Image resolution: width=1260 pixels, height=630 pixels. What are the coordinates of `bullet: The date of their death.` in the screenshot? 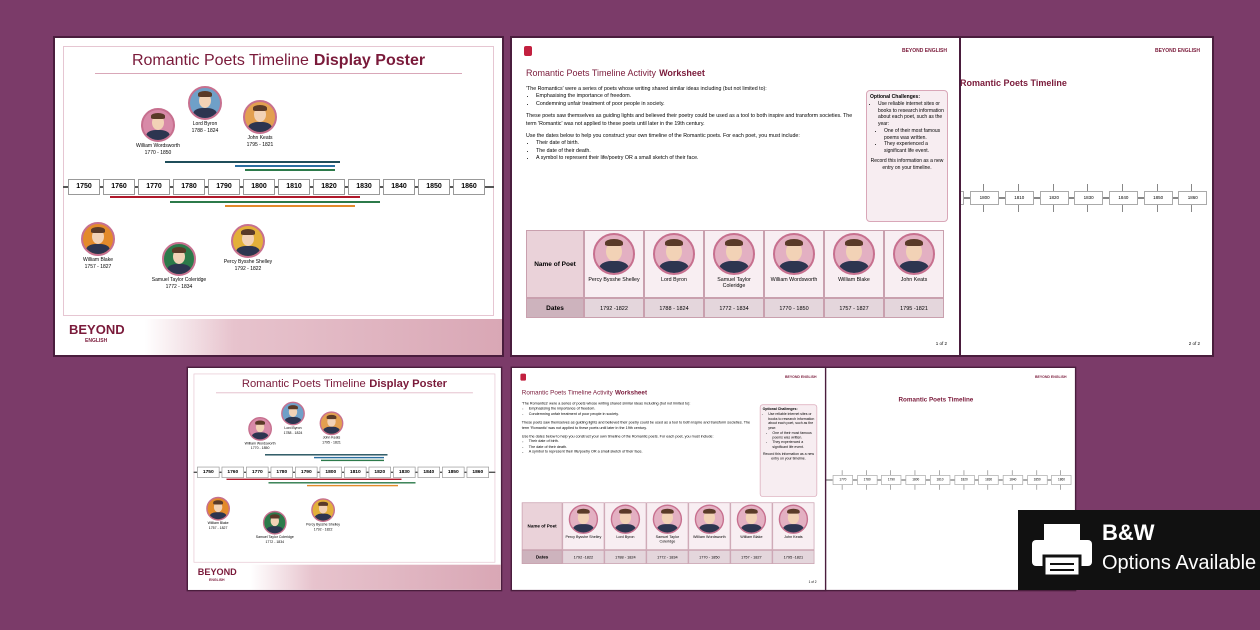 It's located at (696, 151).